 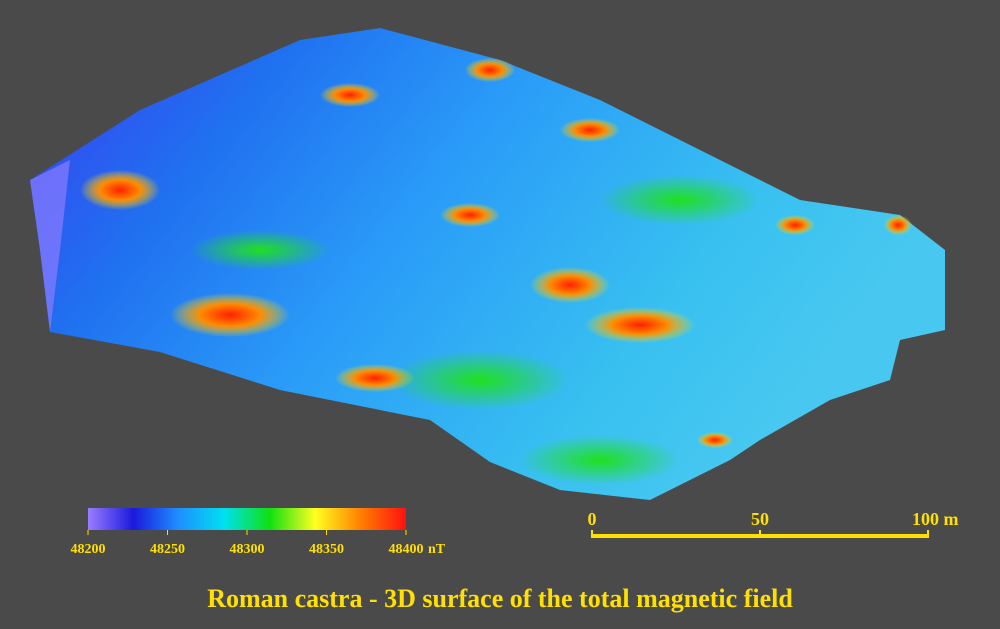 I want to click on scale-label: 100 m, so click(x=935, y=519).